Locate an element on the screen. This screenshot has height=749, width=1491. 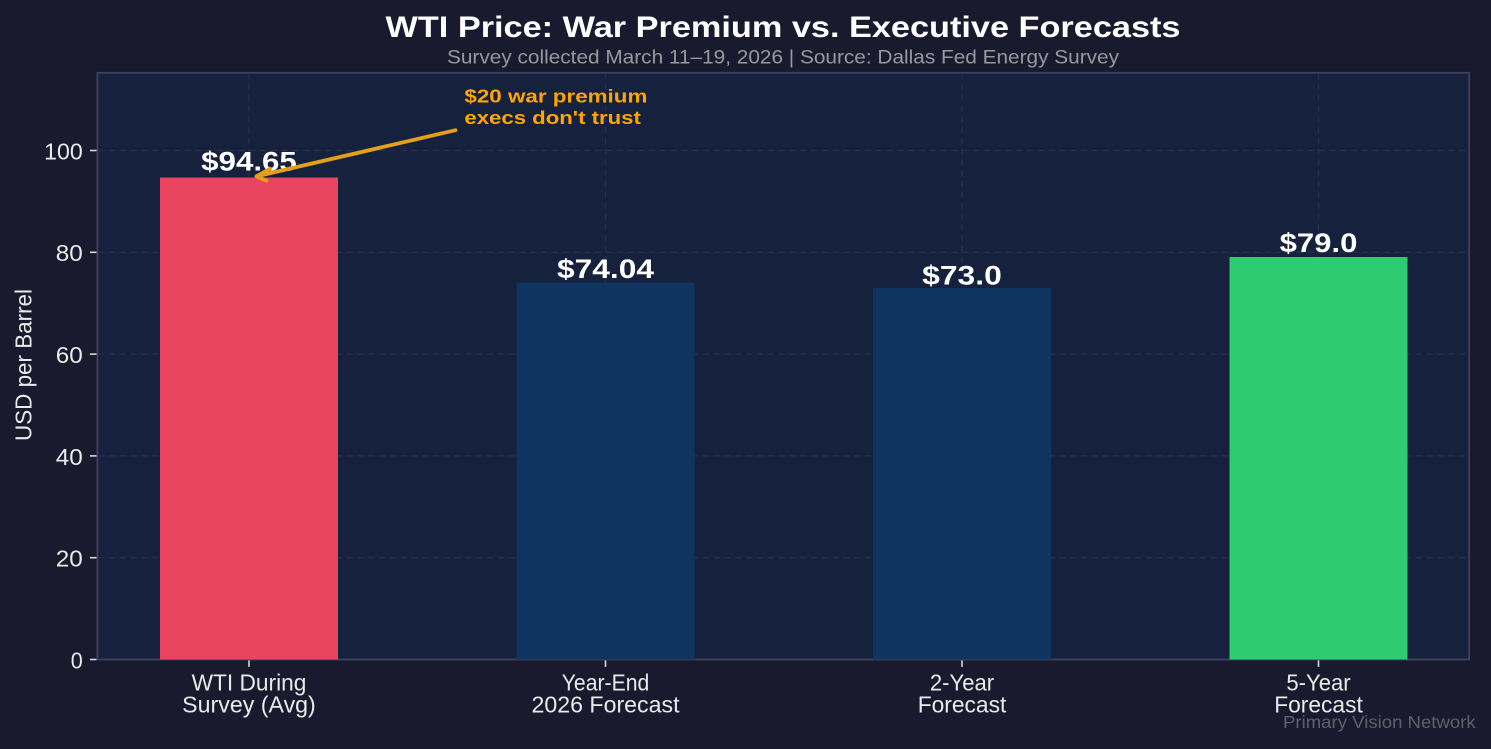
svg-text: 2-Year is located at coordinates (962, 683).